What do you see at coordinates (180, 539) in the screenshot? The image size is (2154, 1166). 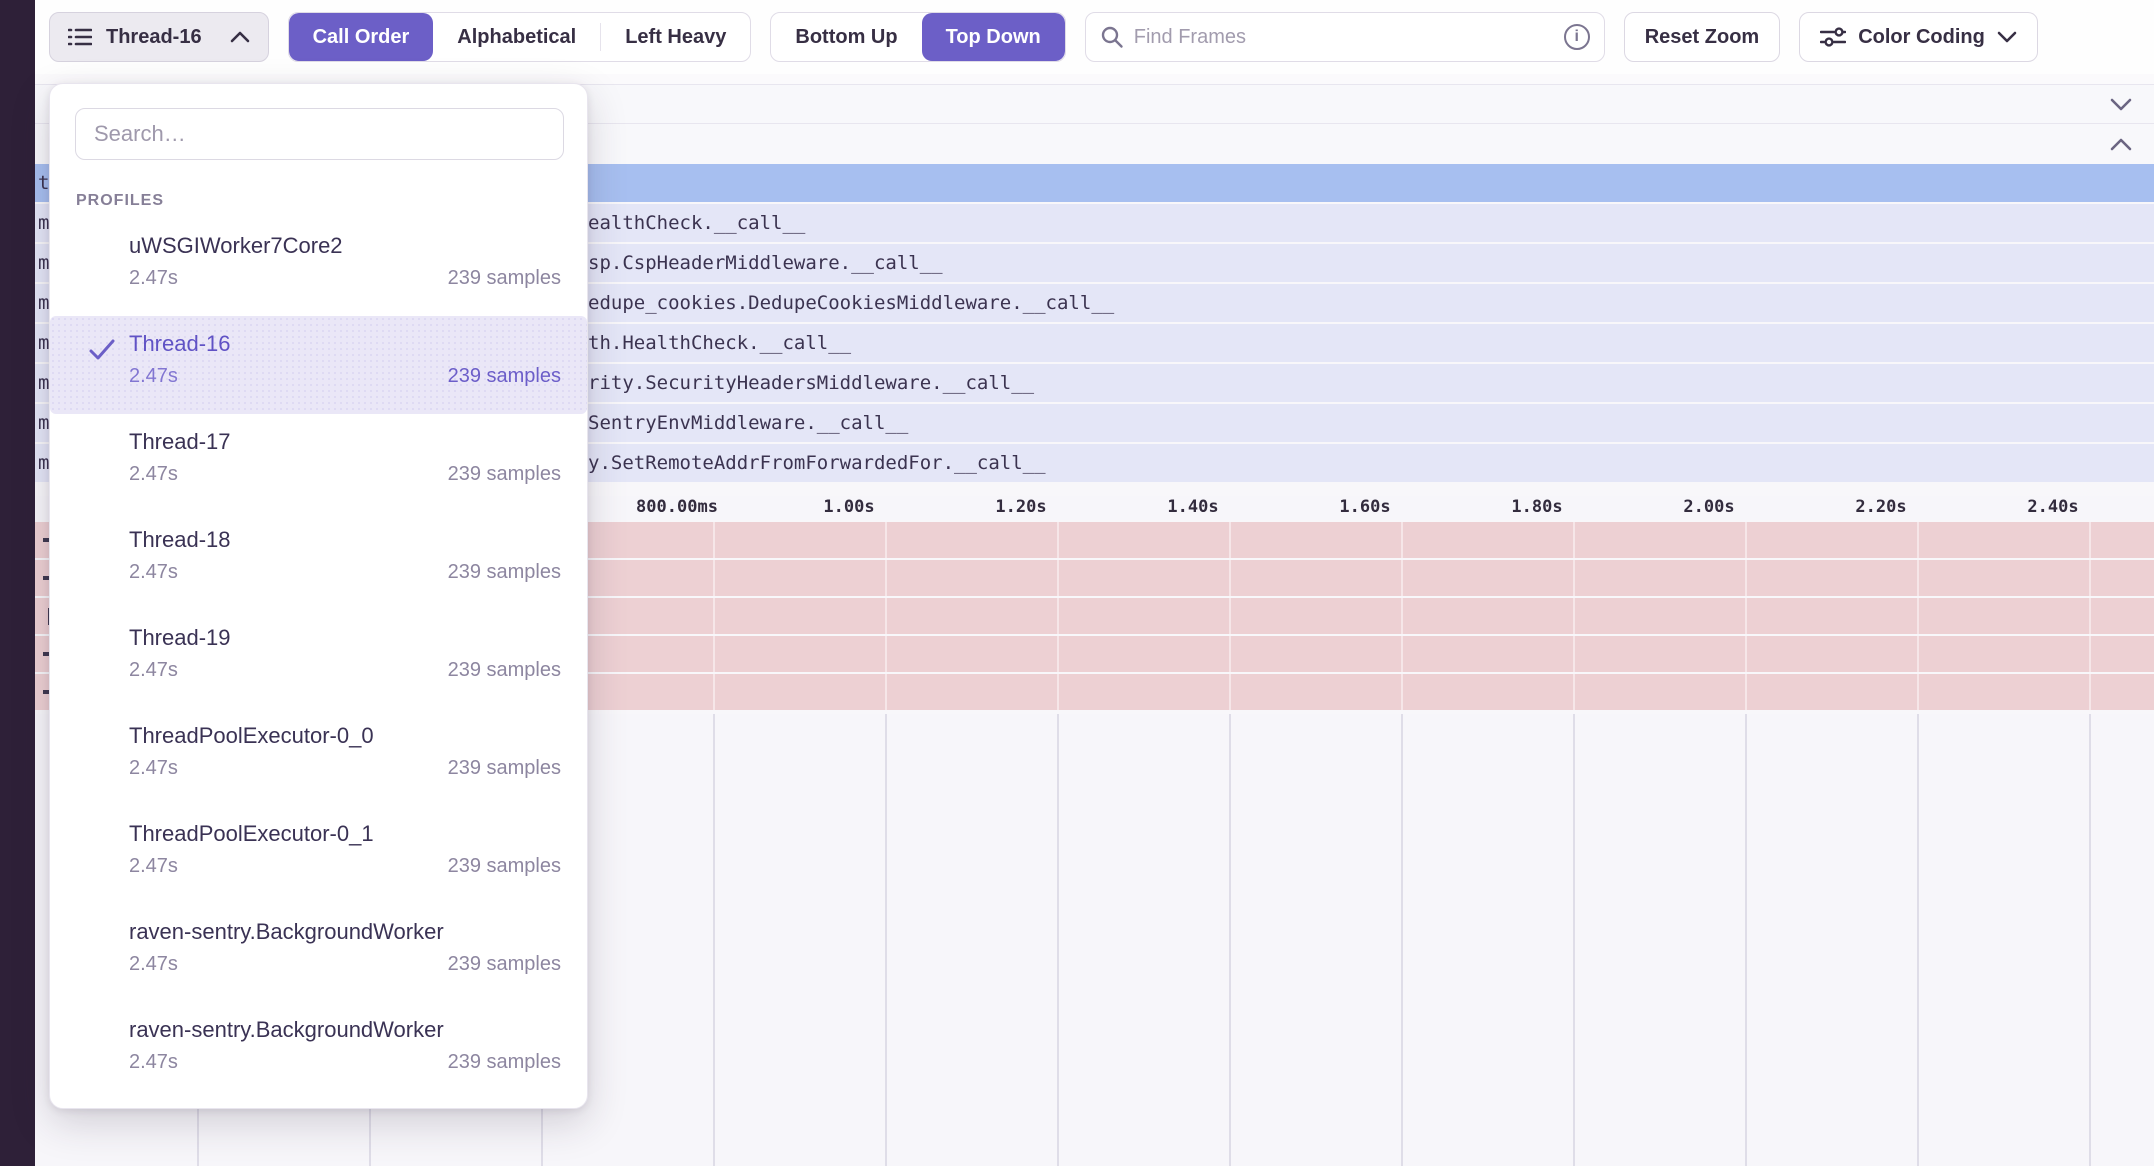 I see `profile-name: Thread-18` at bounding box center [180, 539].